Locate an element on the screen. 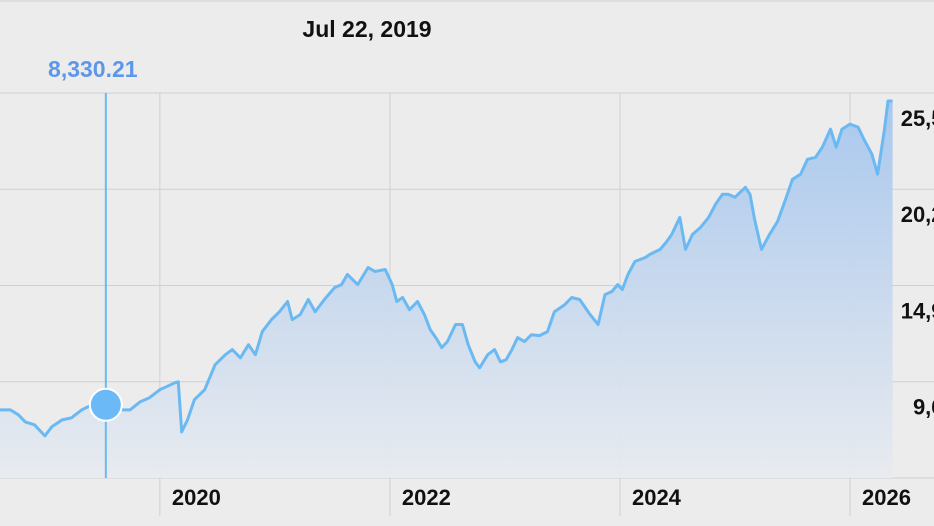 This screenshot has width=934, height=526. x-tick-label: 2020 is located at coordinates (196, 497).